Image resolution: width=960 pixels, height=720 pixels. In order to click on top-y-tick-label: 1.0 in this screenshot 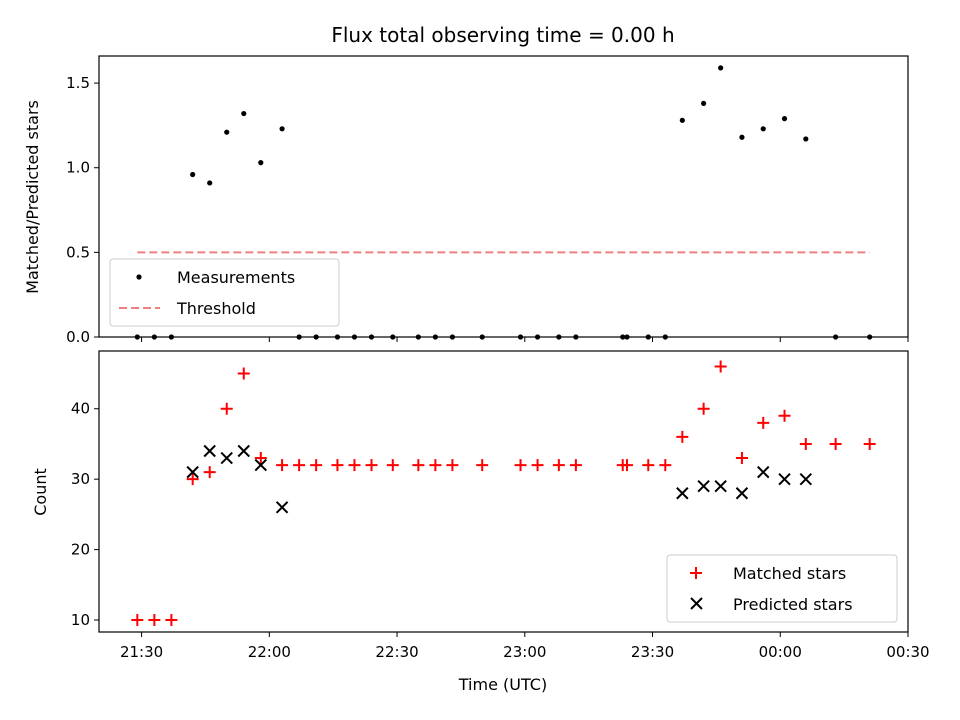, I will do `click(78, 168)`.